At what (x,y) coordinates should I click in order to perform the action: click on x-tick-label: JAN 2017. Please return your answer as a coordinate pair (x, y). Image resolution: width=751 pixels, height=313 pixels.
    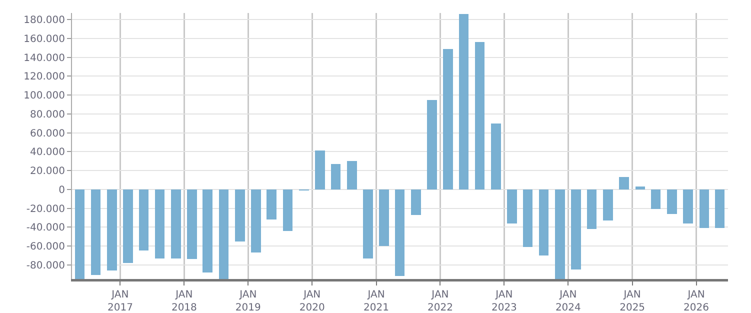
    Looking at the image, I should click on (120, 301).